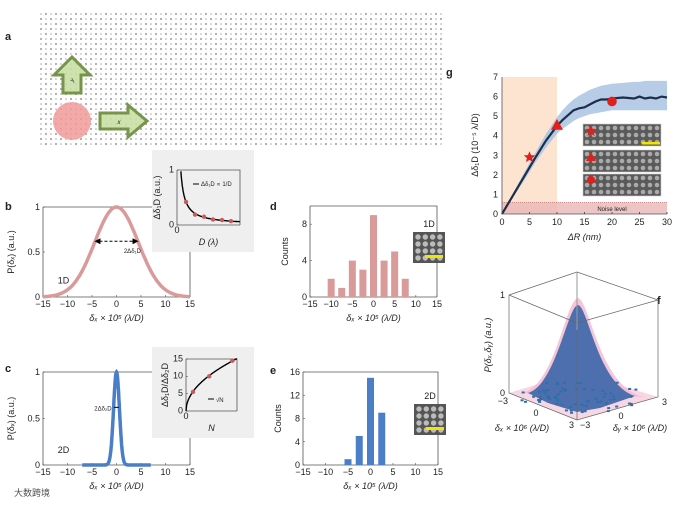 This screenshot has width=685, height=507. I want to click on y-axis-label-c: P(δₓ) (a.u.), so click(11, 418).